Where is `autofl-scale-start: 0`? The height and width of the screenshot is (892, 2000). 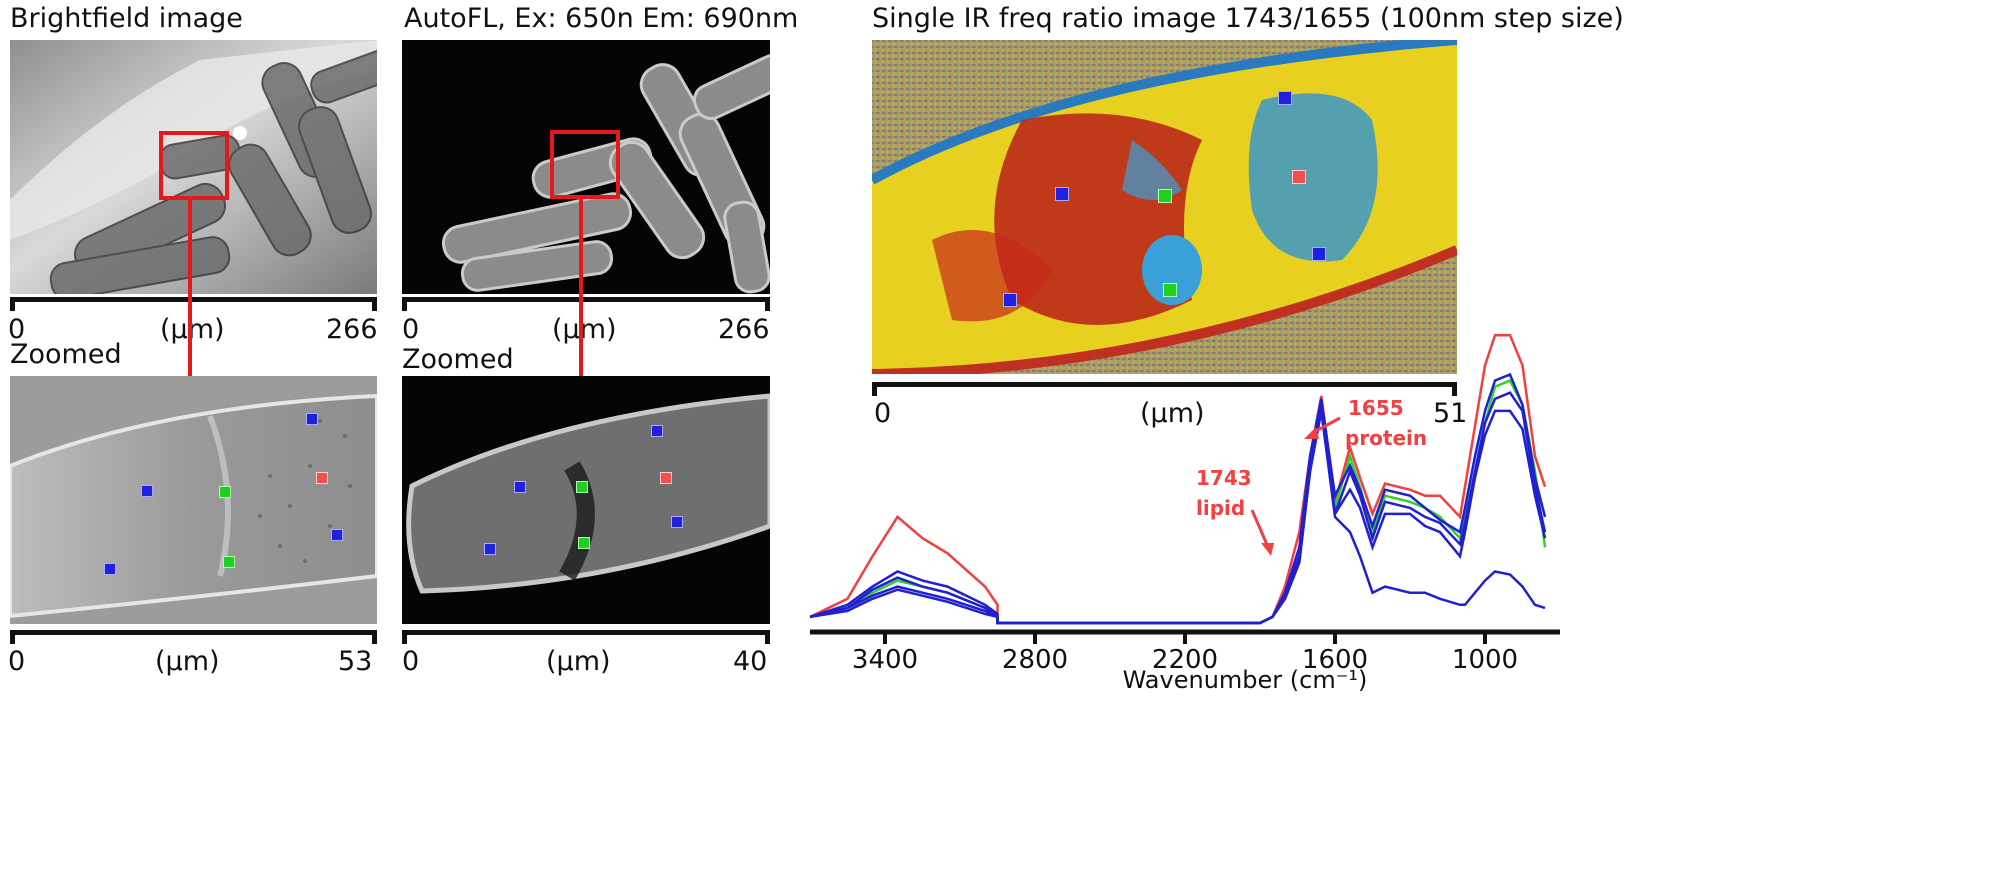 autofl-scale-start: 0 is located at coordinates (411, 329).